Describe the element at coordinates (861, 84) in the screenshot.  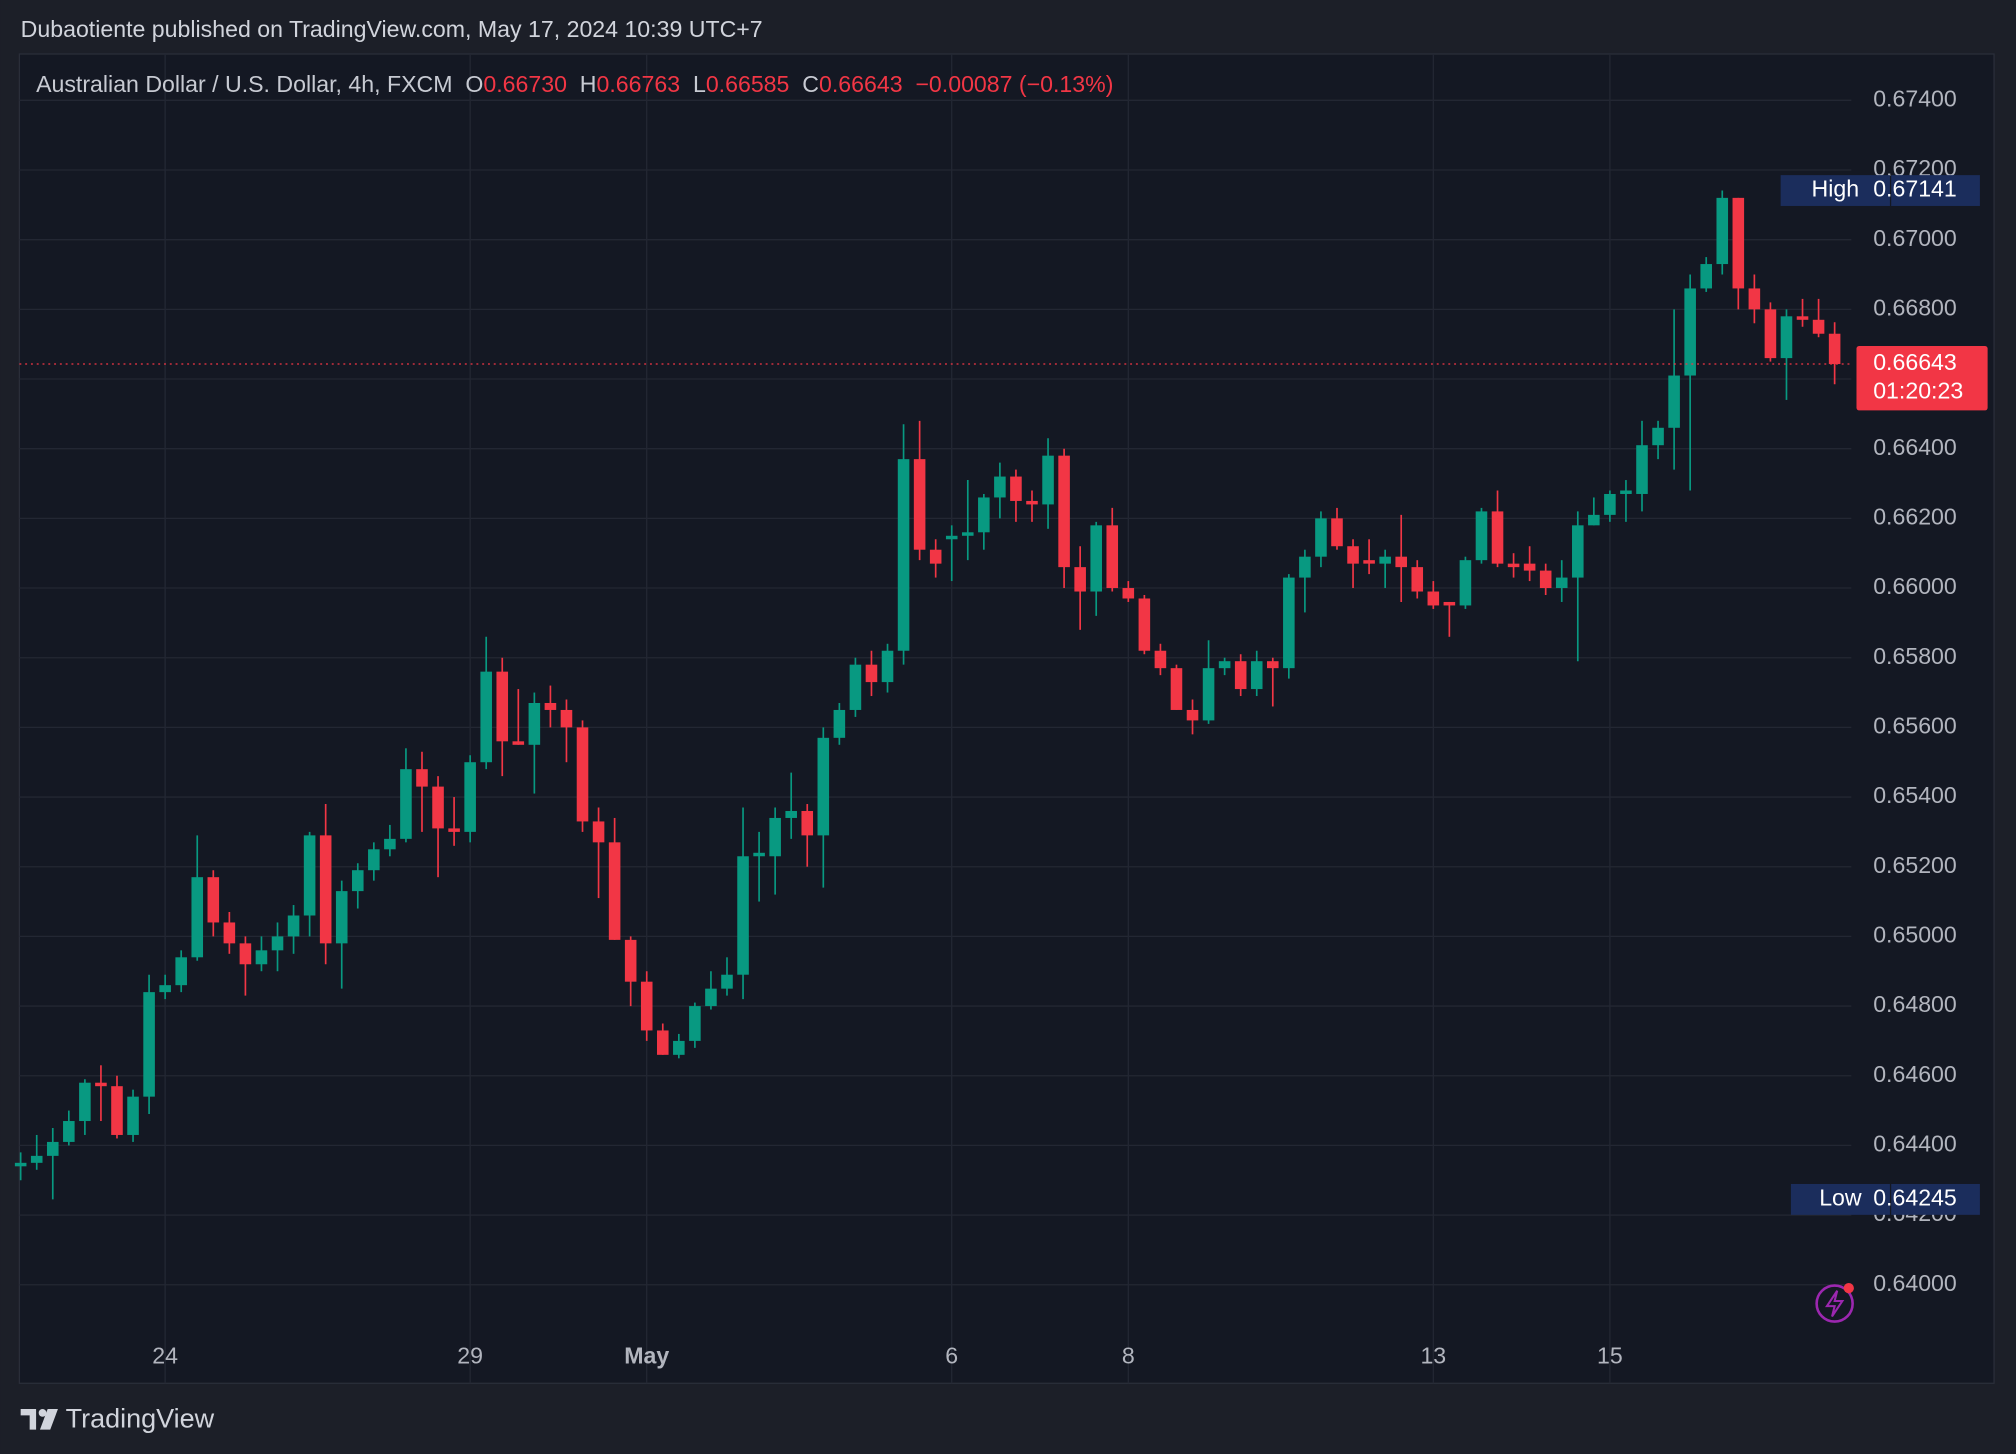
I see `legend-item: 0.66643` at that location.